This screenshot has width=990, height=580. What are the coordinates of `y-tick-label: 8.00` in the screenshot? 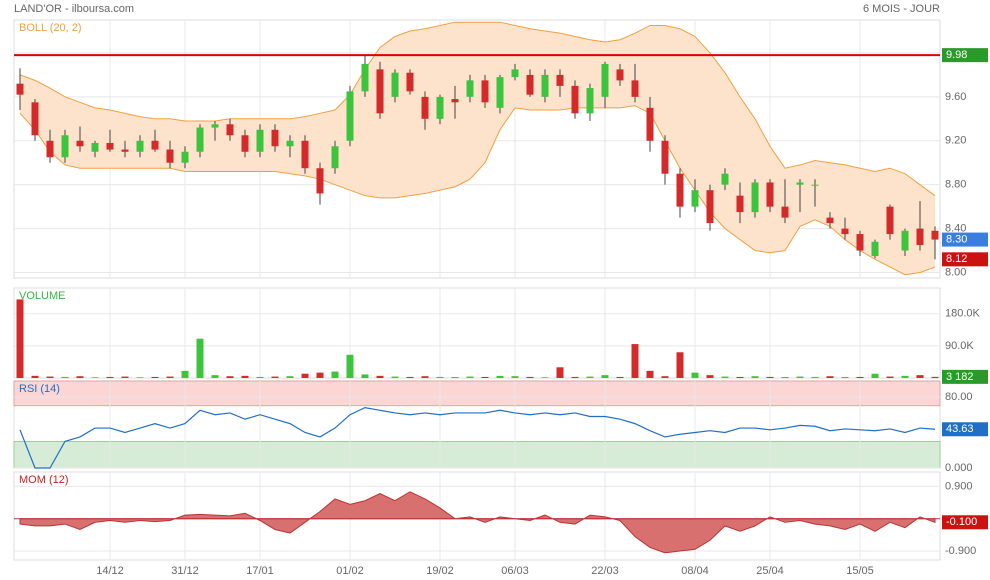 It's located at (955, 272).